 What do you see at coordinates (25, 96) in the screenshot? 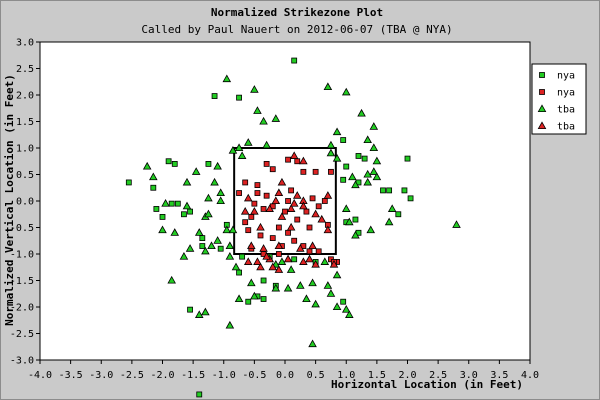
I see `y-tick-label: 2.0` at bounding box center [25, 96].